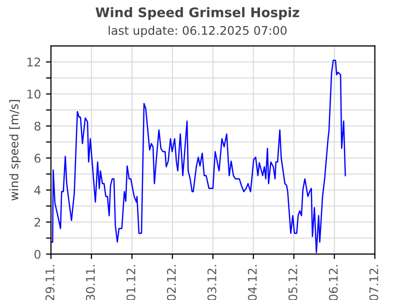 The width and height of the screenshot is (395, 300). I want to click on chart-subtitle: last update: 06.12.2025 07:00, so click(197, 32).